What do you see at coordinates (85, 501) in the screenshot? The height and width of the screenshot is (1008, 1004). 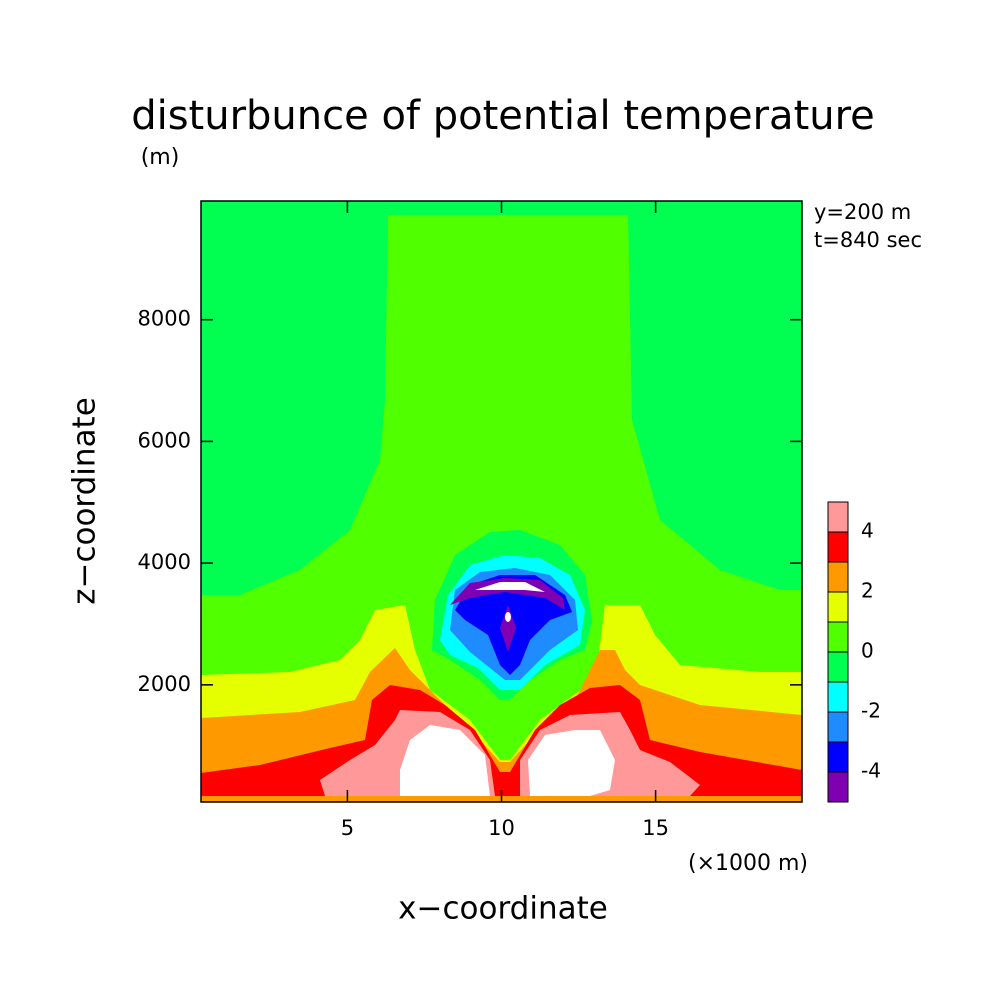 I see `y-axis-label: z−coordinate` at bounding box center [85, 501].